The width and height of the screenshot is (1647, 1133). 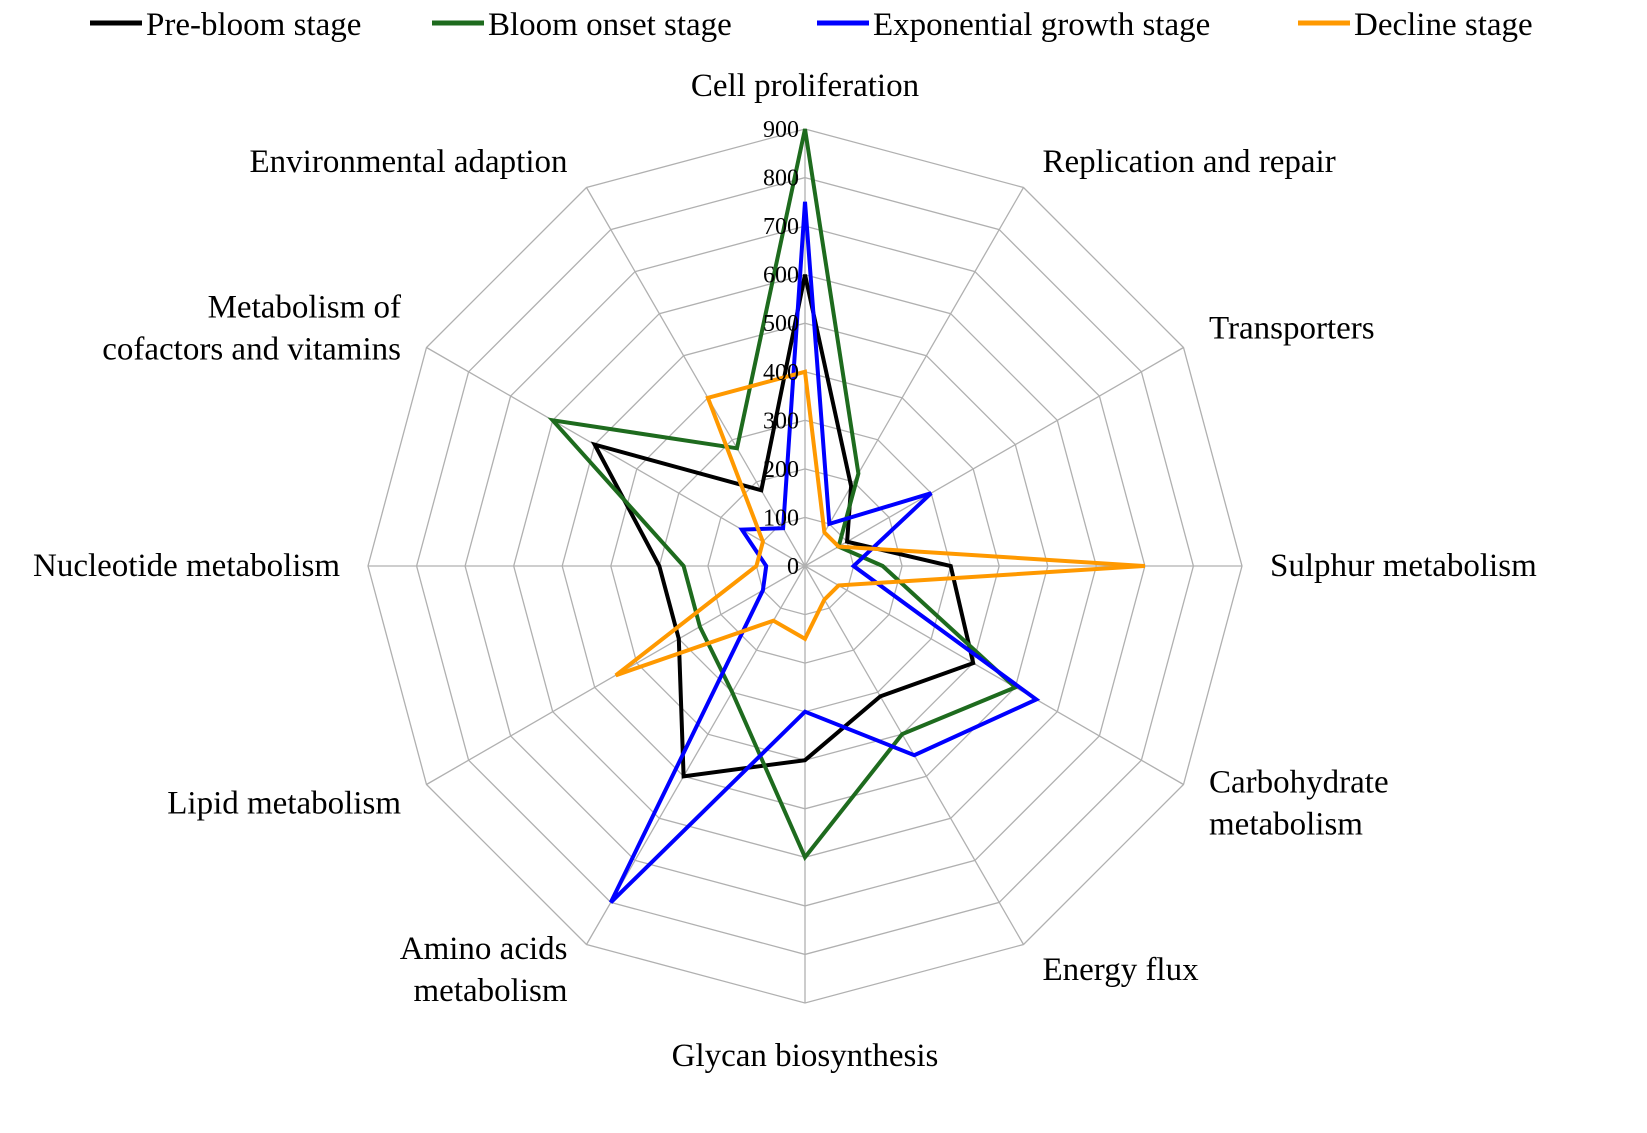 What do you see at coordinates (781, 348) in the screenshot?
I see `radial-tick-labels: 0 100 200 300 400 500 600 700 800 900` at bounding box center [781, 348].